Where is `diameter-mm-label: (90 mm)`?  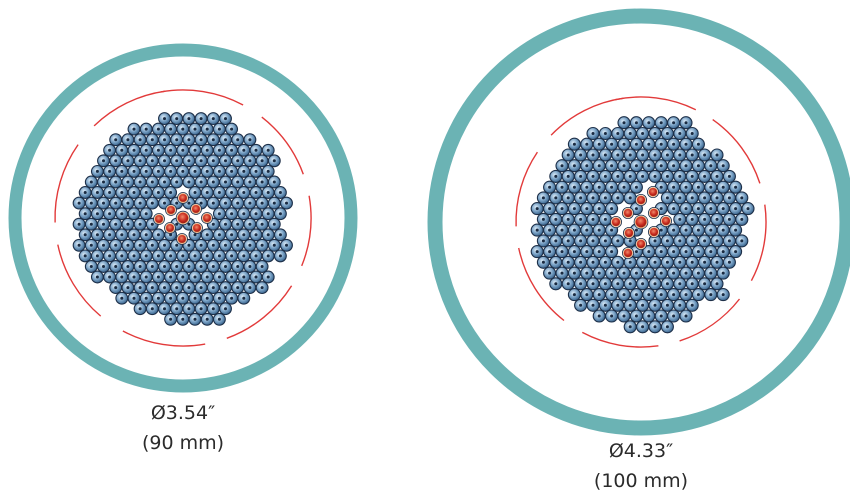
diameter-mm-label: (90 mm) is located at coordinates (183, 443).